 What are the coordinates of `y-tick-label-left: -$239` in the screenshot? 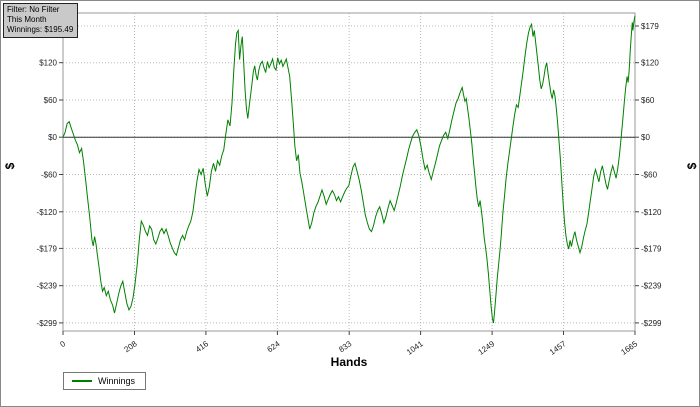 It's located at (47, 286).